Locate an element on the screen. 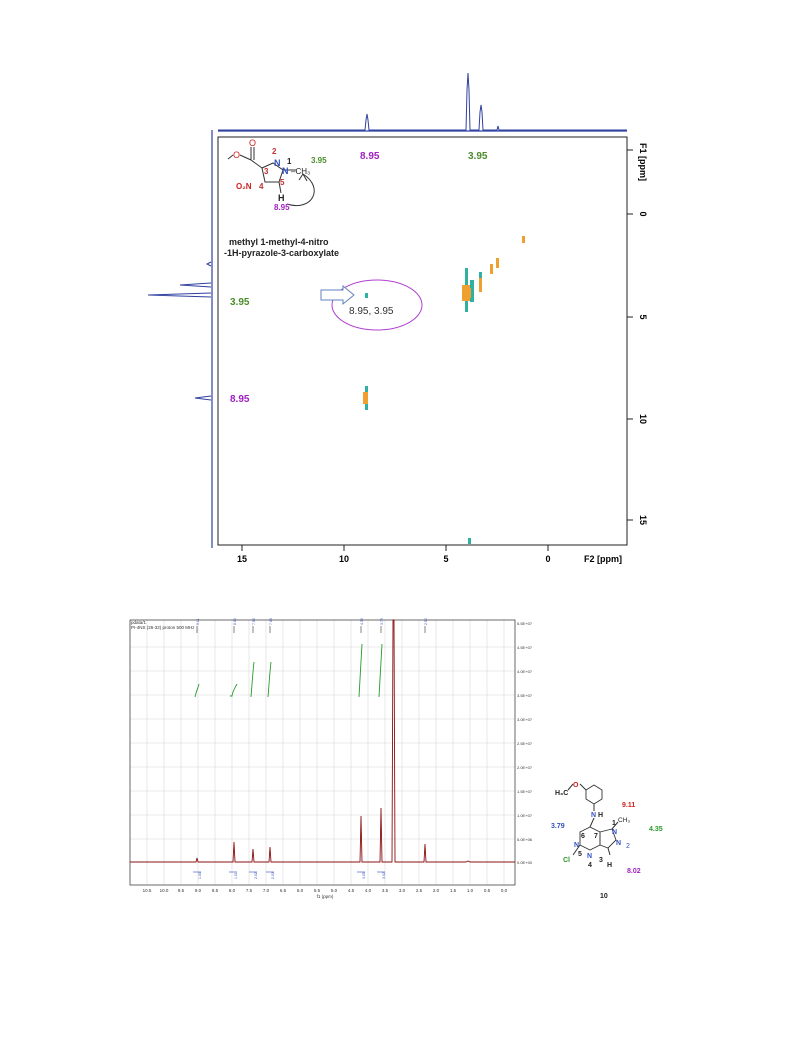 This screenshot has width=793, height=1057. s10-shift-435: 4.35 is located at coordinates (656, 829).